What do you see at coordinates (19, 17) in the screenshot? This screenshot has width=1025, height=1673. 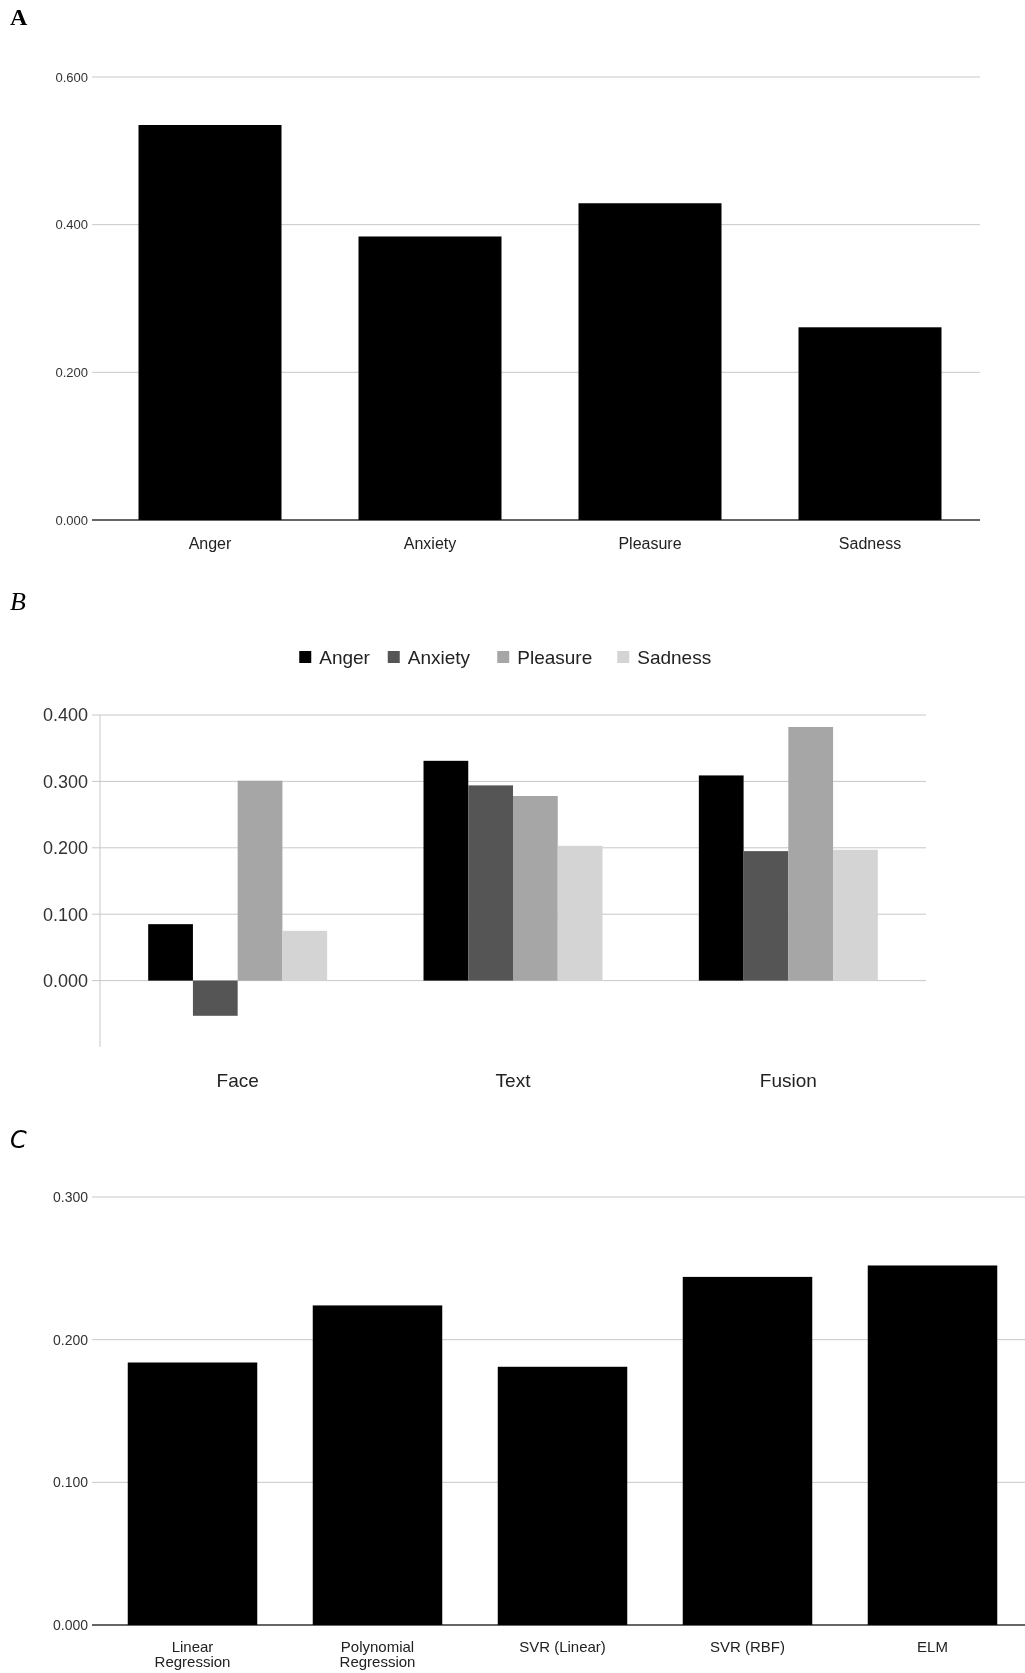 I see `chart-title: A` at bounding box center [19, 17].